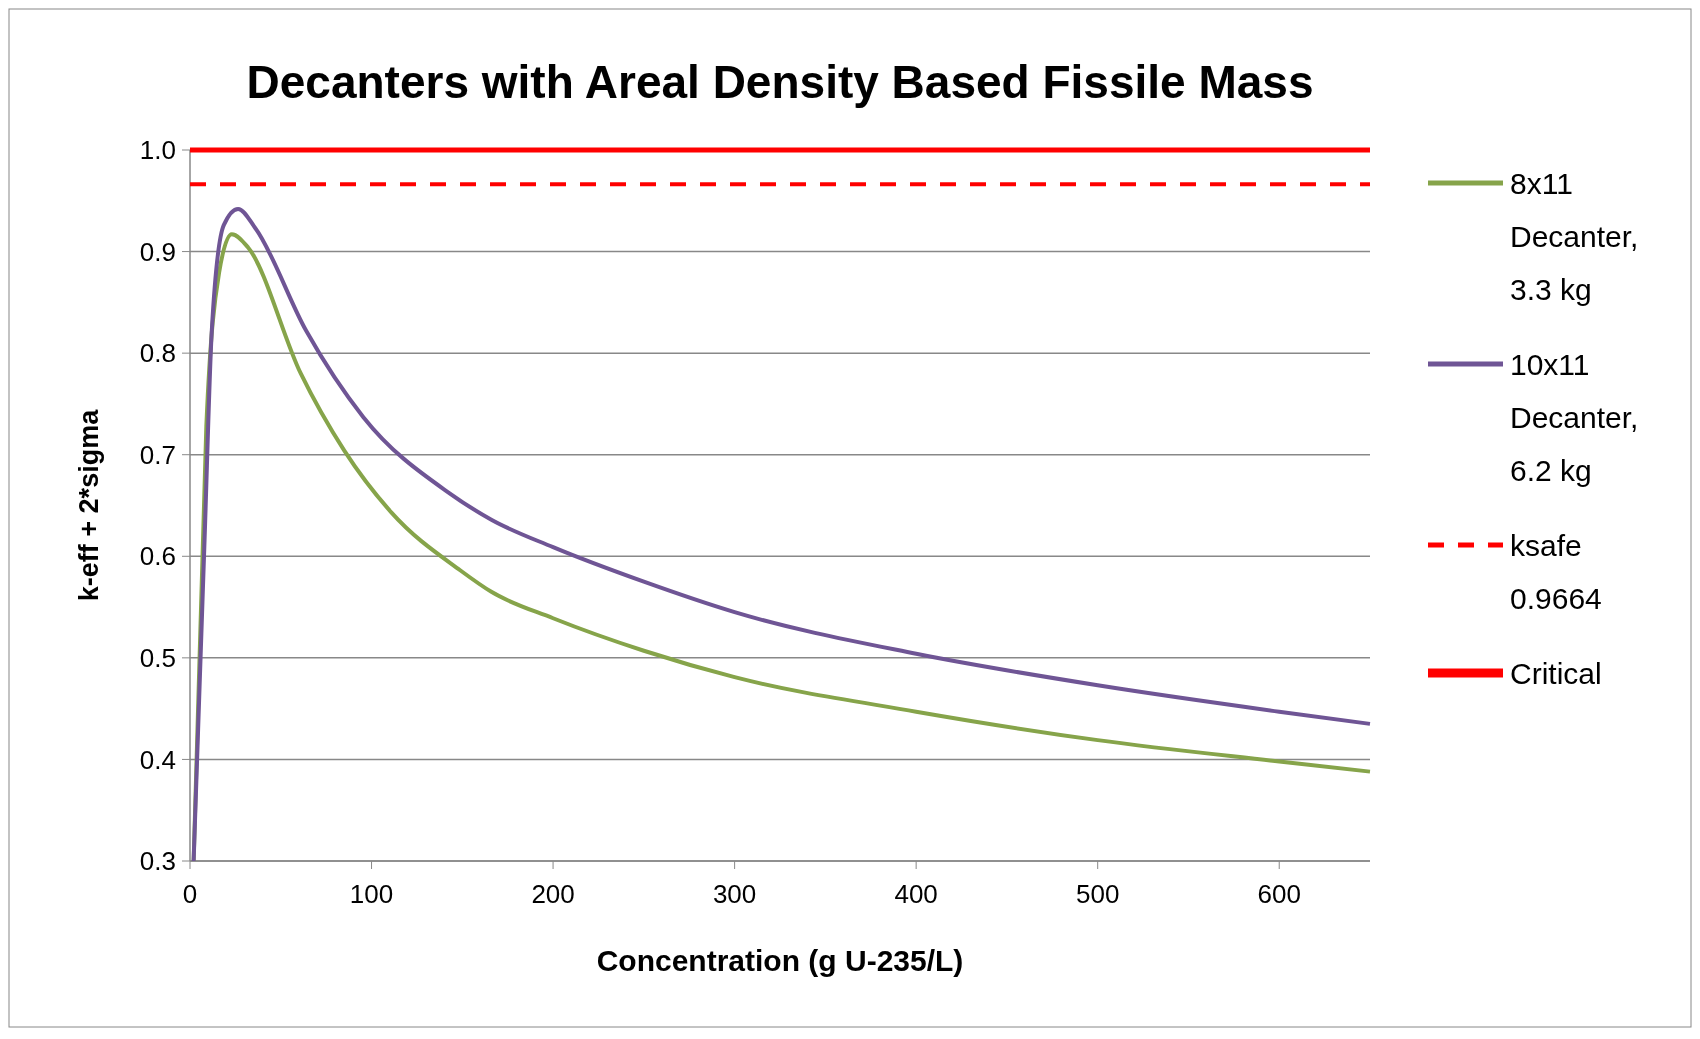 The width and height of the screenshot is (1700, 1039). Describe the element at coordinates (157, 759) in the screenshot. I see `y-tick-label: 0.4` at that location.